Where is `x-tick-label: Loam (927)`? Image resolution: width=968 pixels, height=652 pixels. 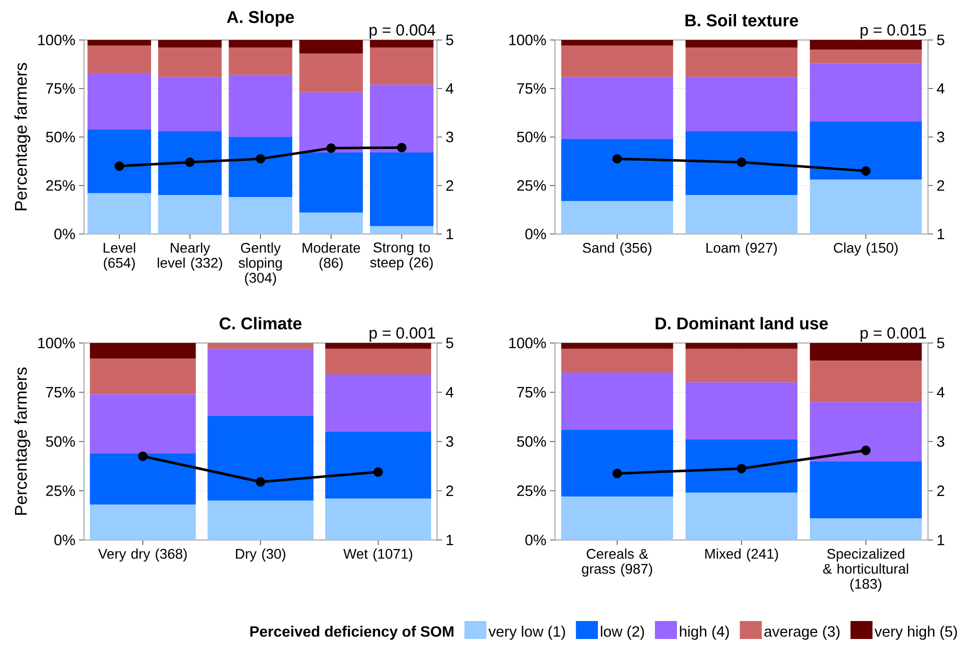 x-tick-label: Loam (927) is located at coordinates (741, 249).